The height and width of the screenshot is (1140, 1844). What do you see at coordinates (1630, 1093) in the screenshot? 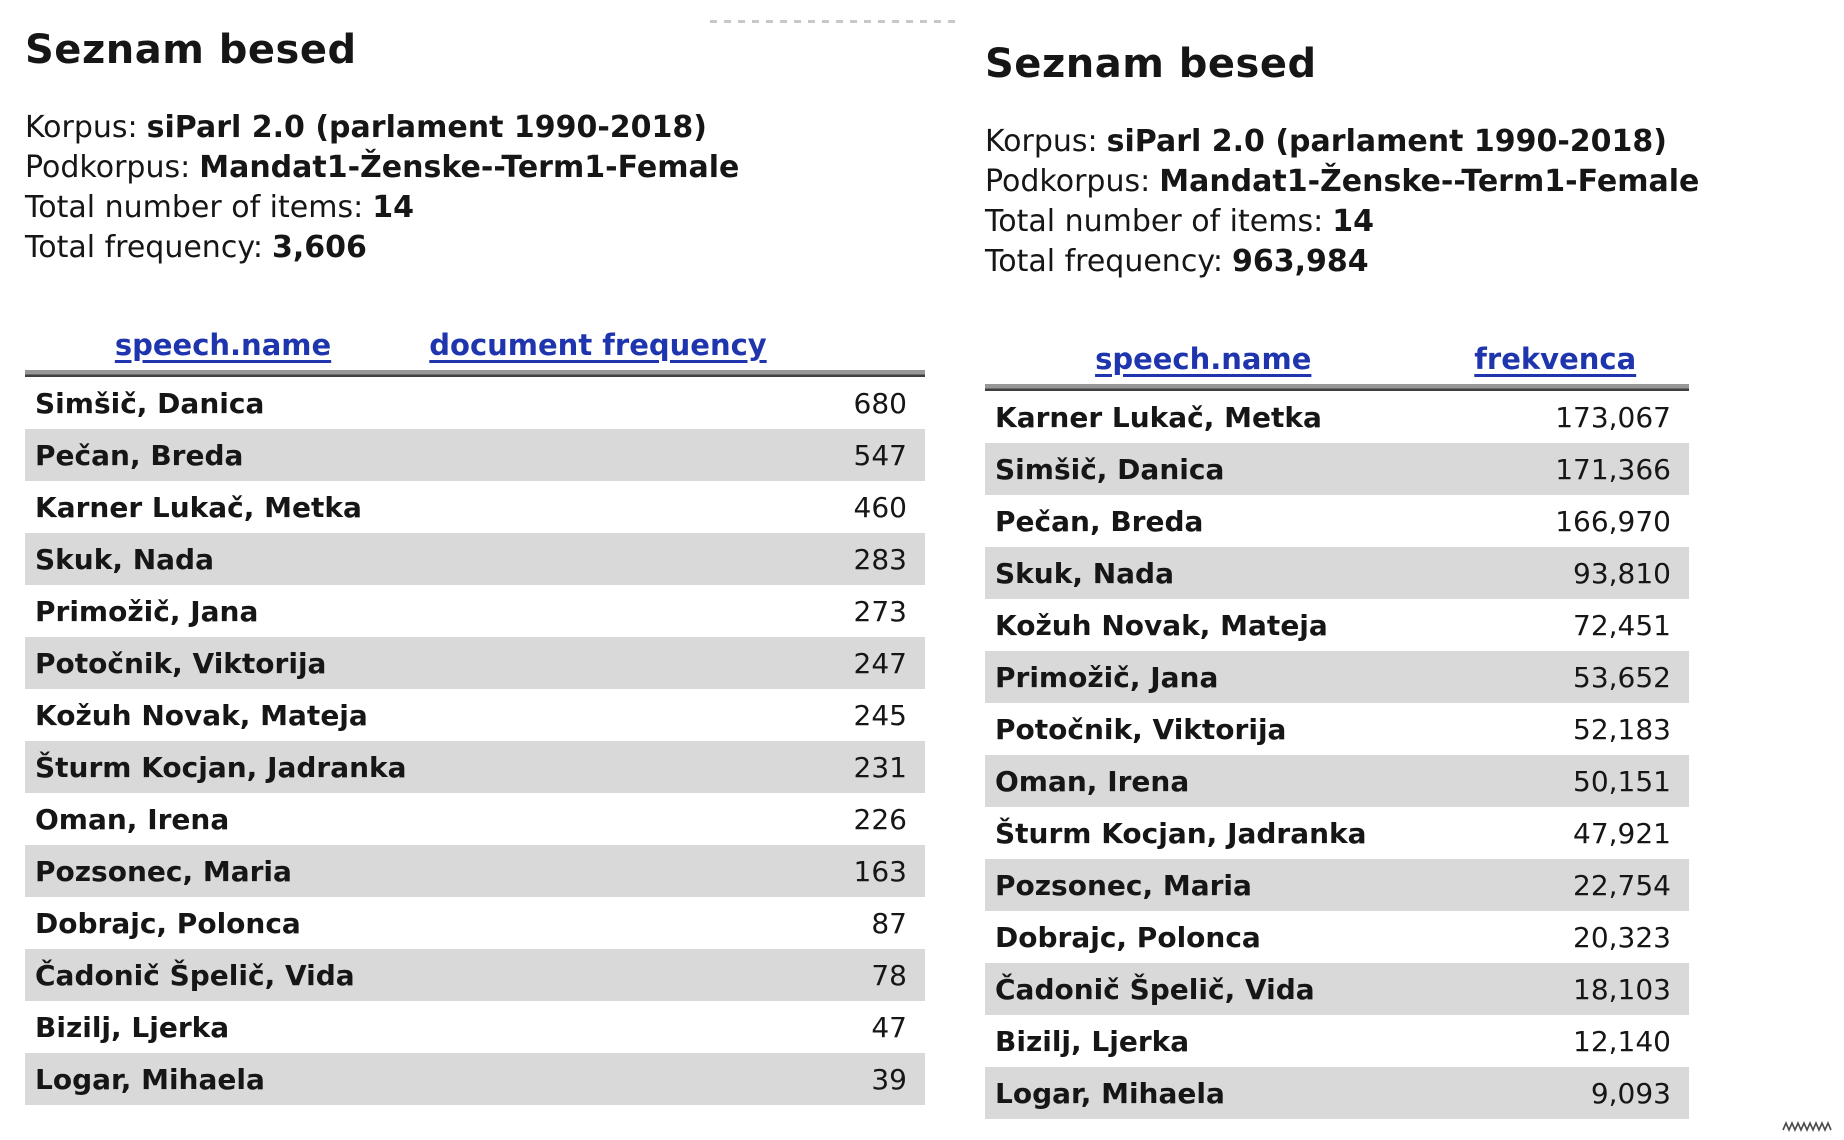
I see `frequency-cell: 9,093` at bounding box center [1630, 1093].